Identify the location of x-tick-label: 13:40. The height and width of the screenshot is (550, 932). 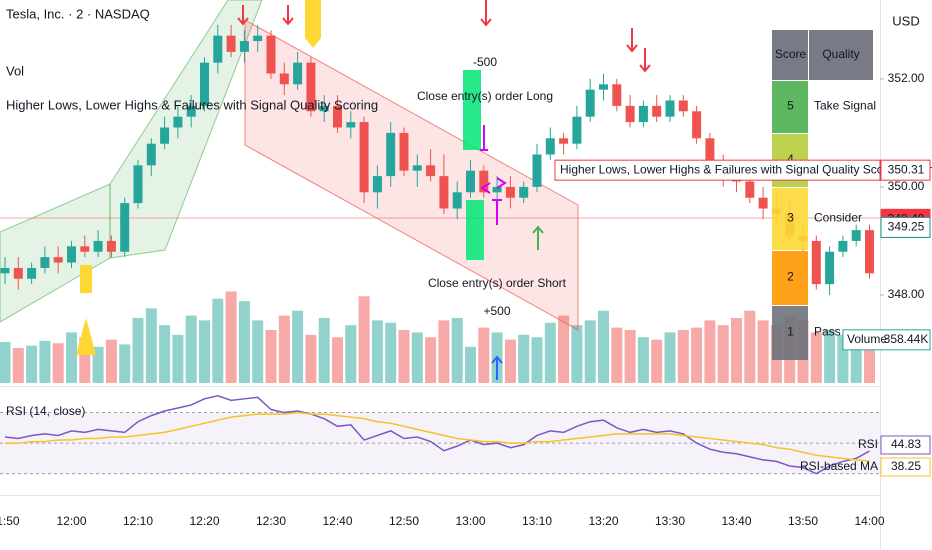
(736, 521).